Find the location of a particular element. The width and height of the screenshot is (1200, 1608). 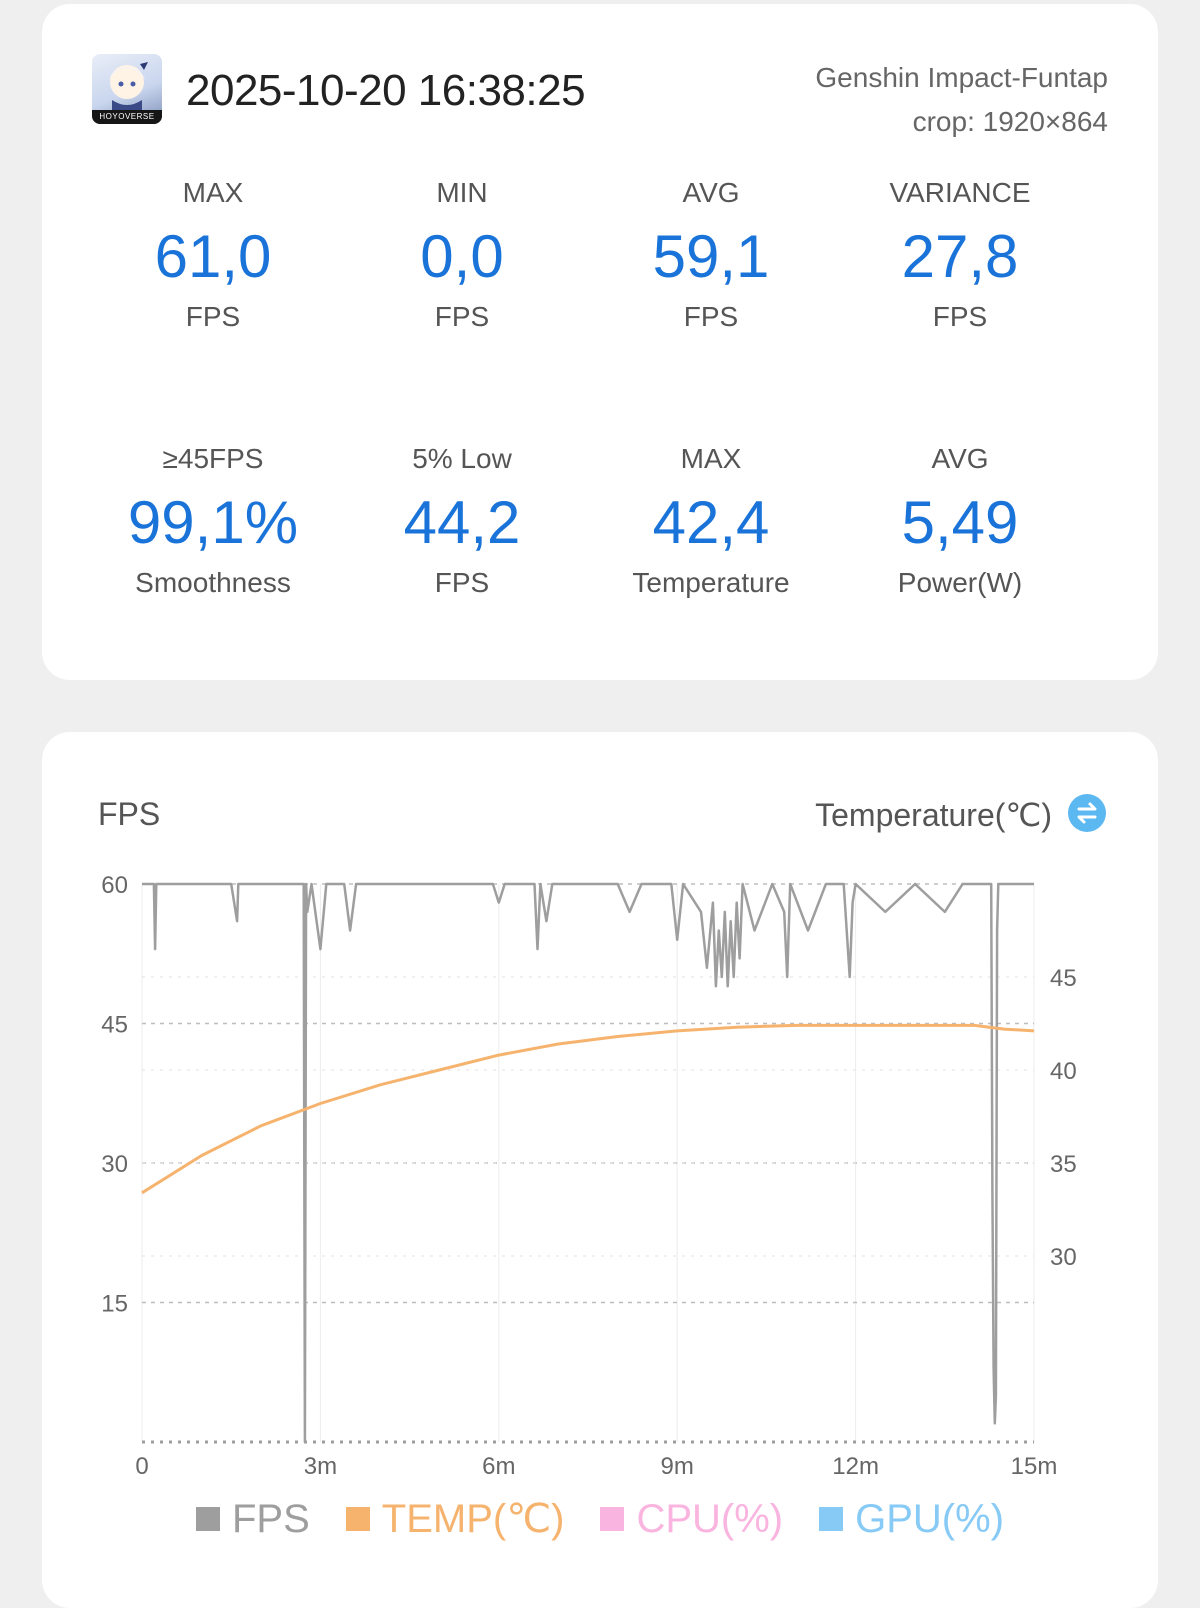

y-right-tick-label: 45 is located at coordinates (1063, 978).